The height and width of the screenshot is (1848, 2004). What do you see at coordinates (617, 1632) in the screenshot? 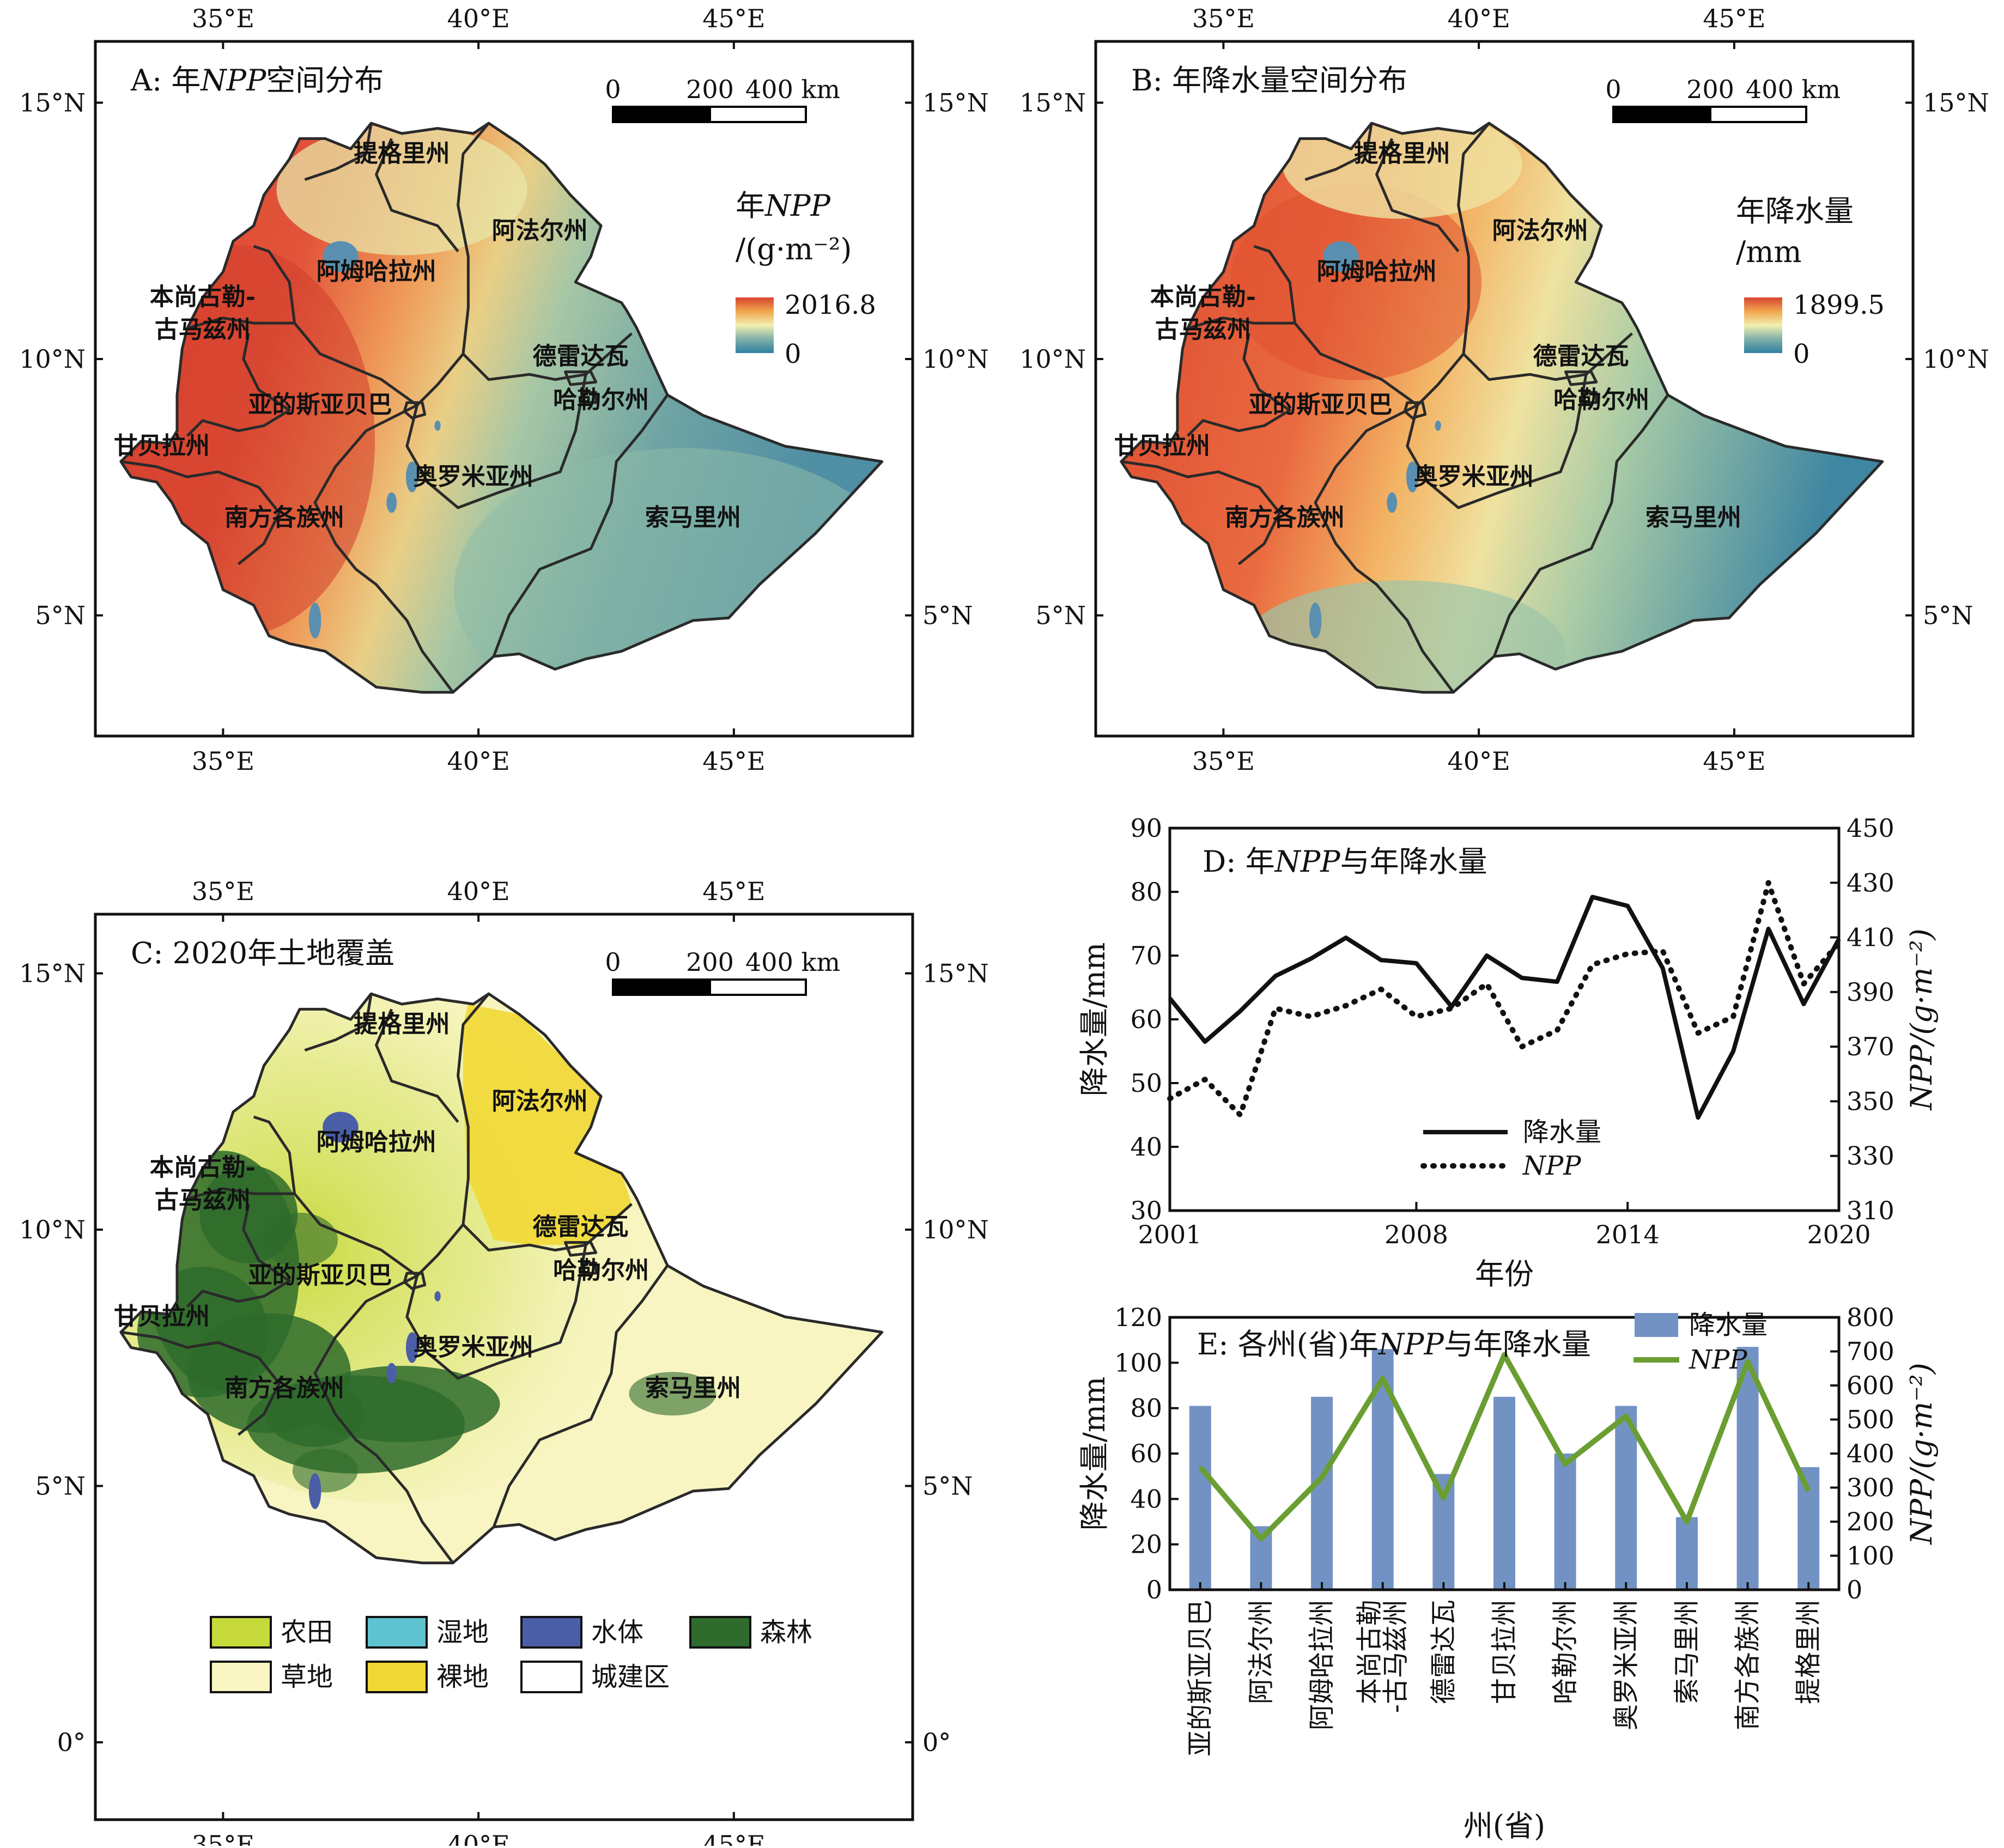
I see `legend-label: 水体` at bounding box center [617, 1632].